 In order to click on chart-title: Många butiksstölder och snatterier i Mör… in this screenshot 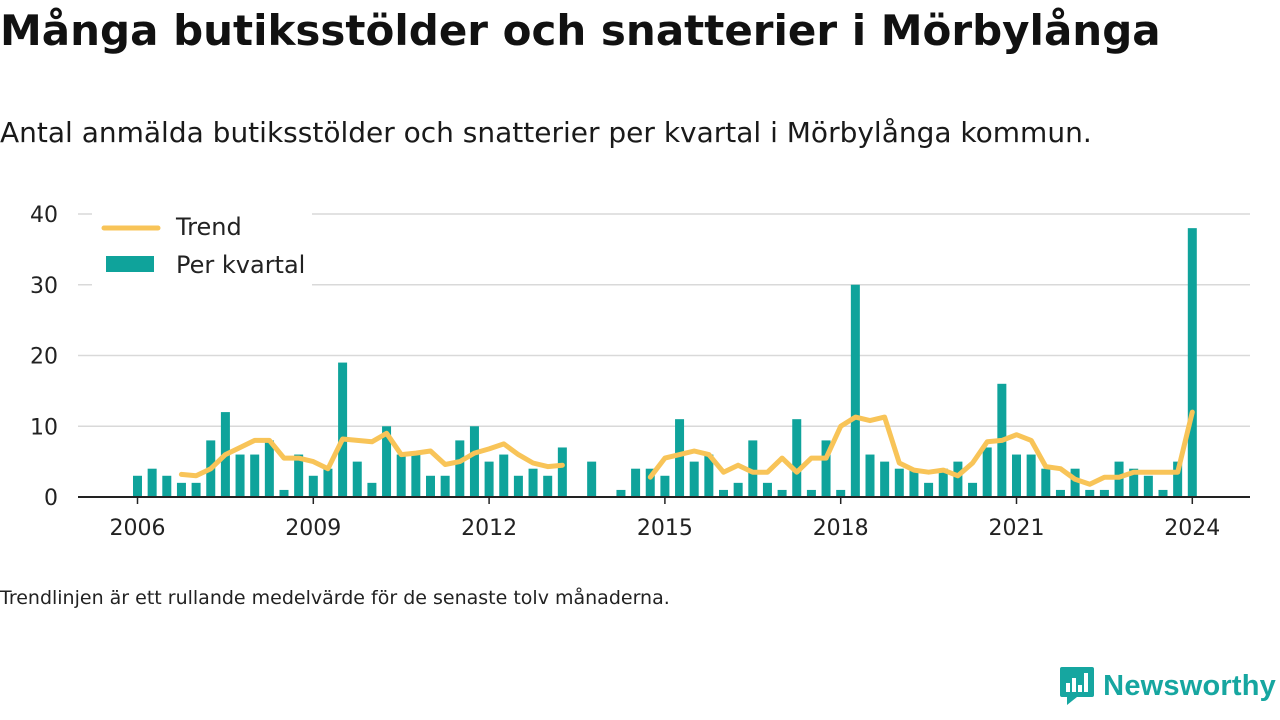, I will do `click(580, 30)`.